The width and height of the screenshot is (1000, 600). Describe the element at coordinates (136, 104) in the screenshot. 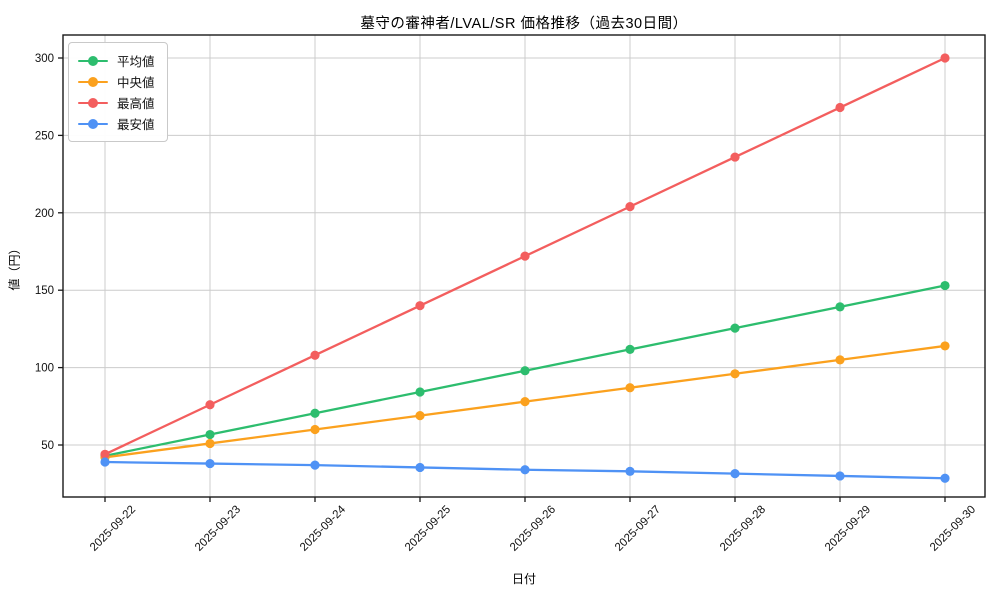

I see `legend-label-highest: 最高値` at that location.